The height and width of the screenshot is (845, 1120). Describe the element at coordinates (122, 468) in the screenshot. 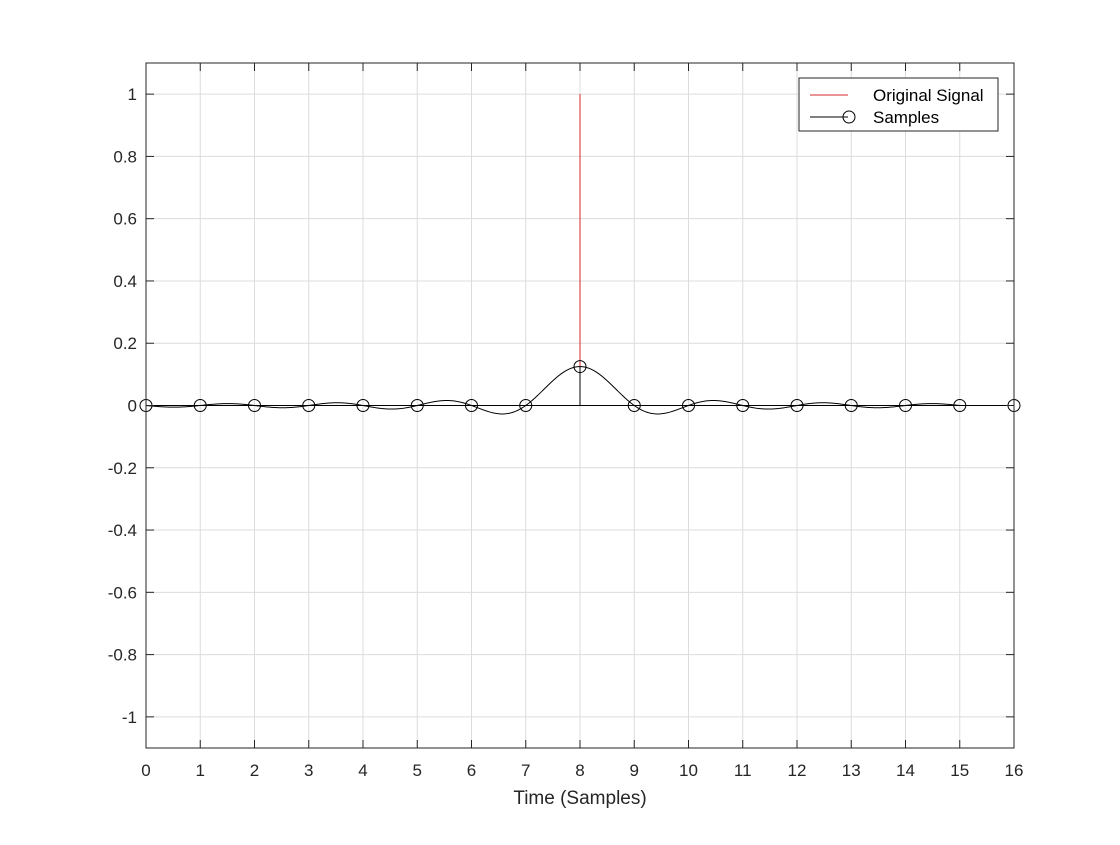

I see `y-tick-label: -0.2` at that location.